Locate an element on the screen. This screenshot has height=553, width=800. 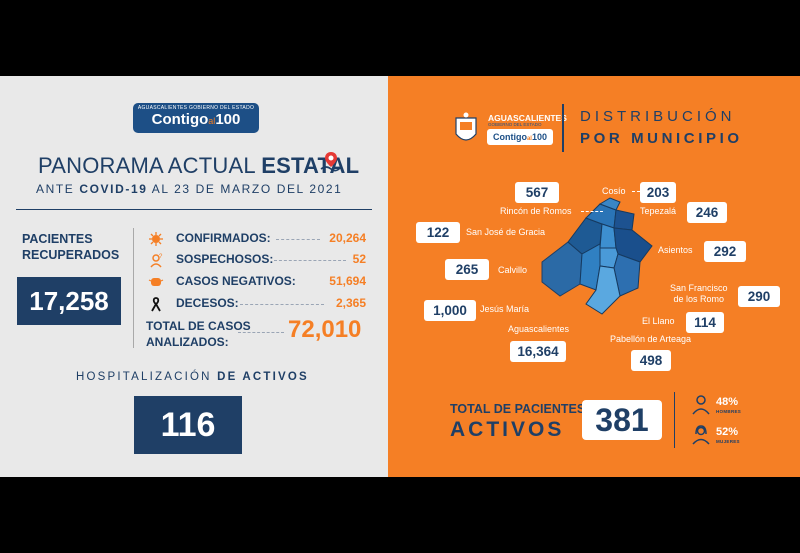
suspect-icon: ? is located at coordinates (156, 261).